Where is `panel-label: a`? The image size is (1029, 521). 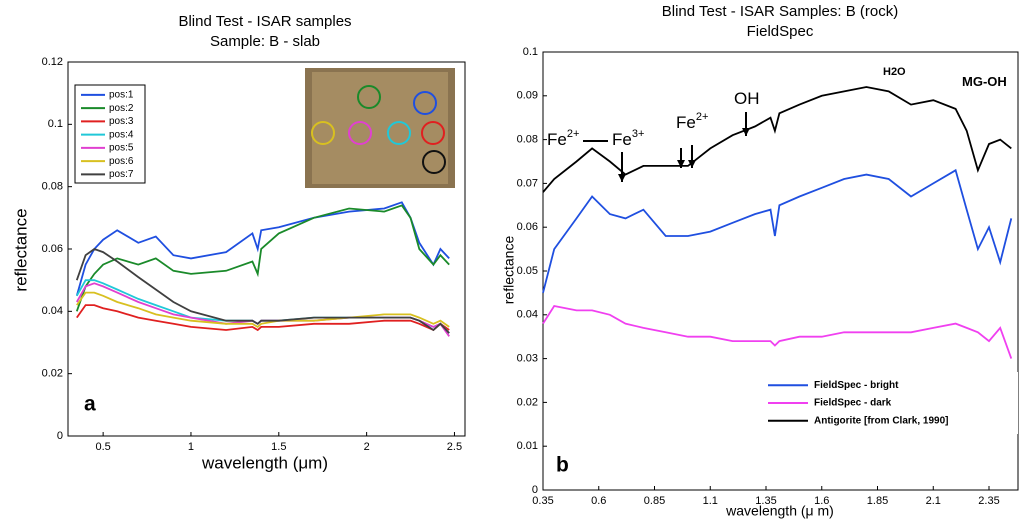 panel-label: a is located at coordinates (90, 404).